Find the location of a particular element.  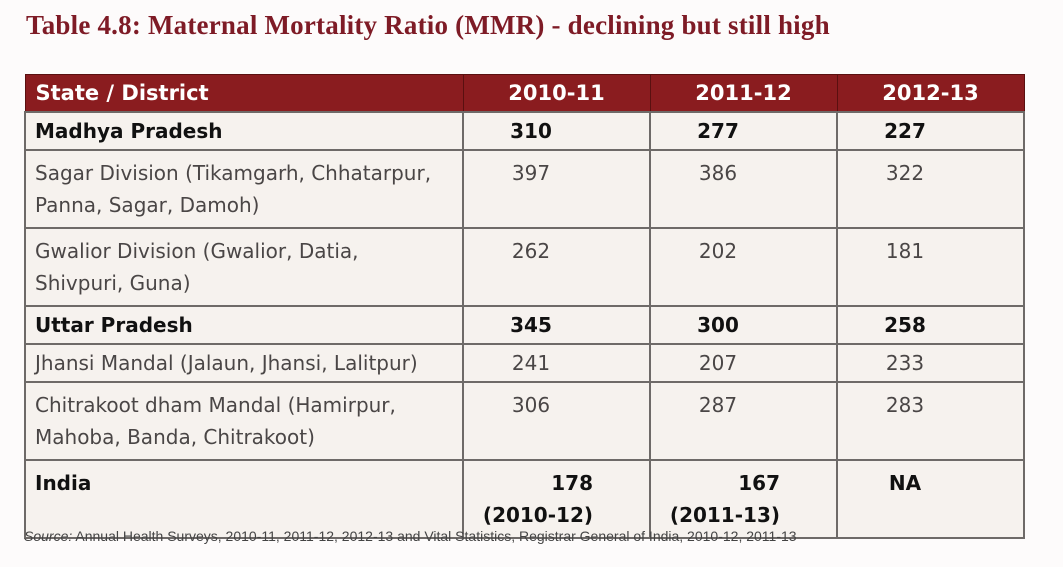

value-2012-13: 181 is located at coordinates (930, 267).